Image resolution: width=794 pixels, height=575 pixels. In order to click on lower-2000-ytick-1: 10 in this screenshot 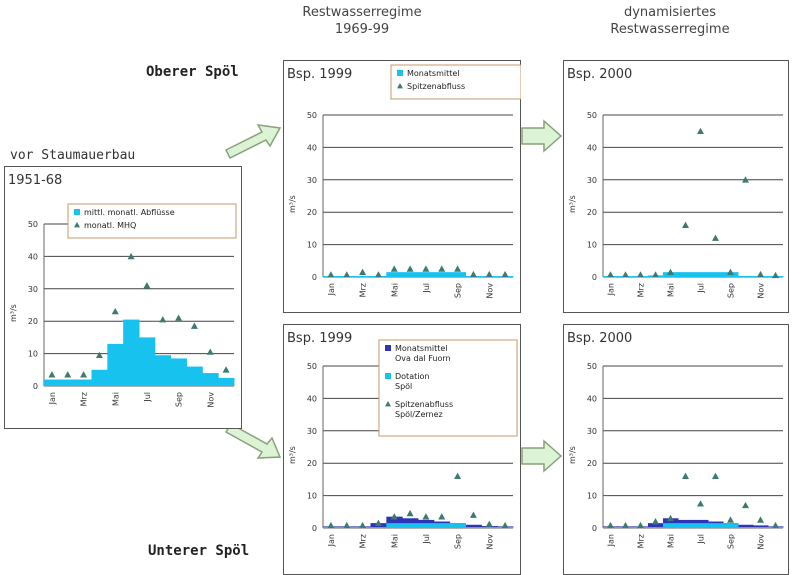, I will do `click(592, 496)`.